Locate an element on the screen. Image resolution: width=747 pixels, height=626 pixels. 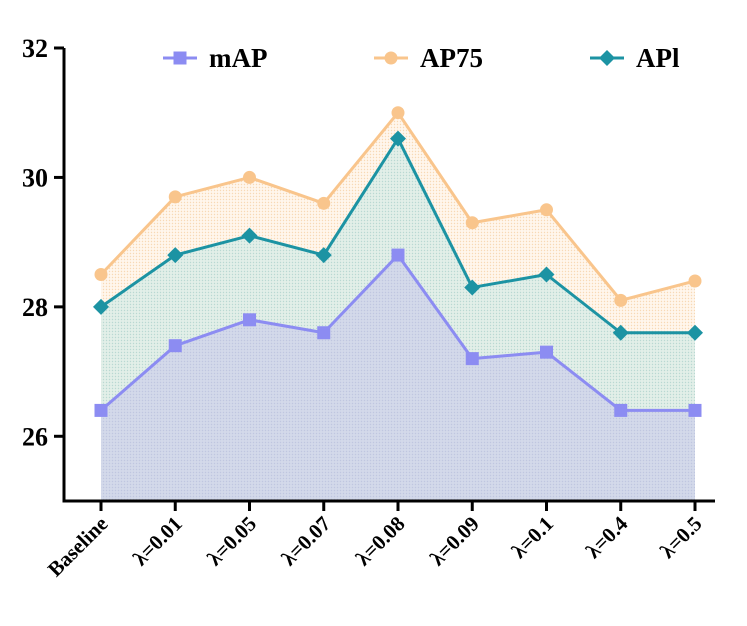
x-tick-label: λ=0.4 is located at coordinates (607, 537).